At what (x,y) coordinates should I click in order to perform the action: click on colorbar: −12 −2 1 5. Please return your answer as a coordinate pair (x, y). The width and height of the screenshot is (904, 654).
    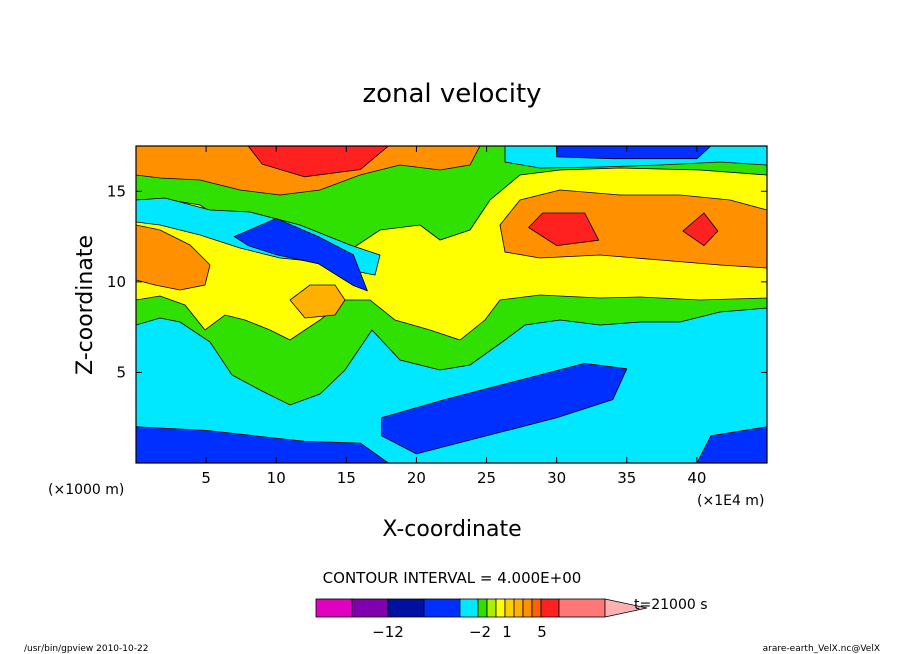
    Looking at the image, I should click on (481, 619).